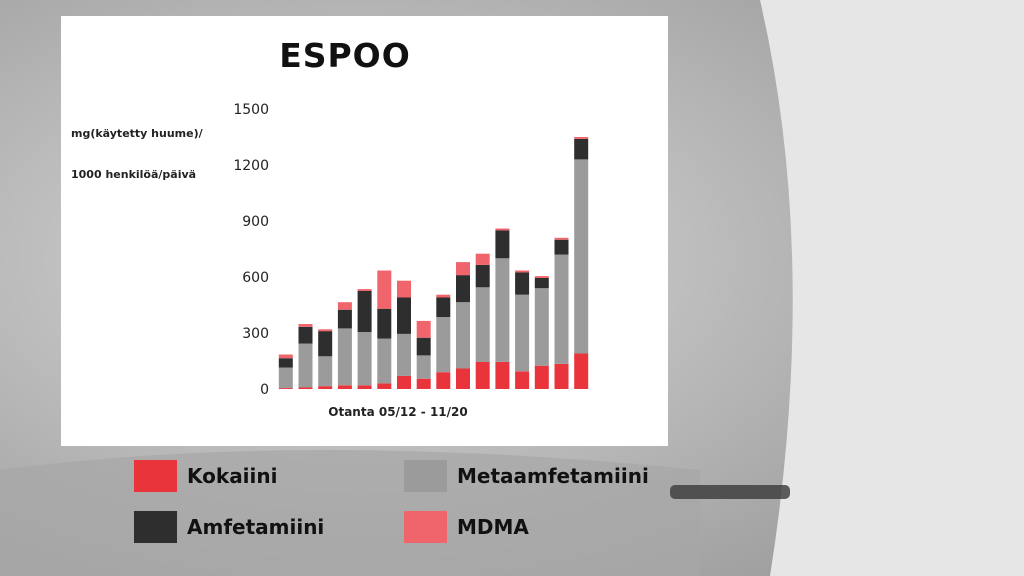 The height and width of the screenshot is (576, 1024). I want to click on y-tick-label: 1200, so click(251, 166).